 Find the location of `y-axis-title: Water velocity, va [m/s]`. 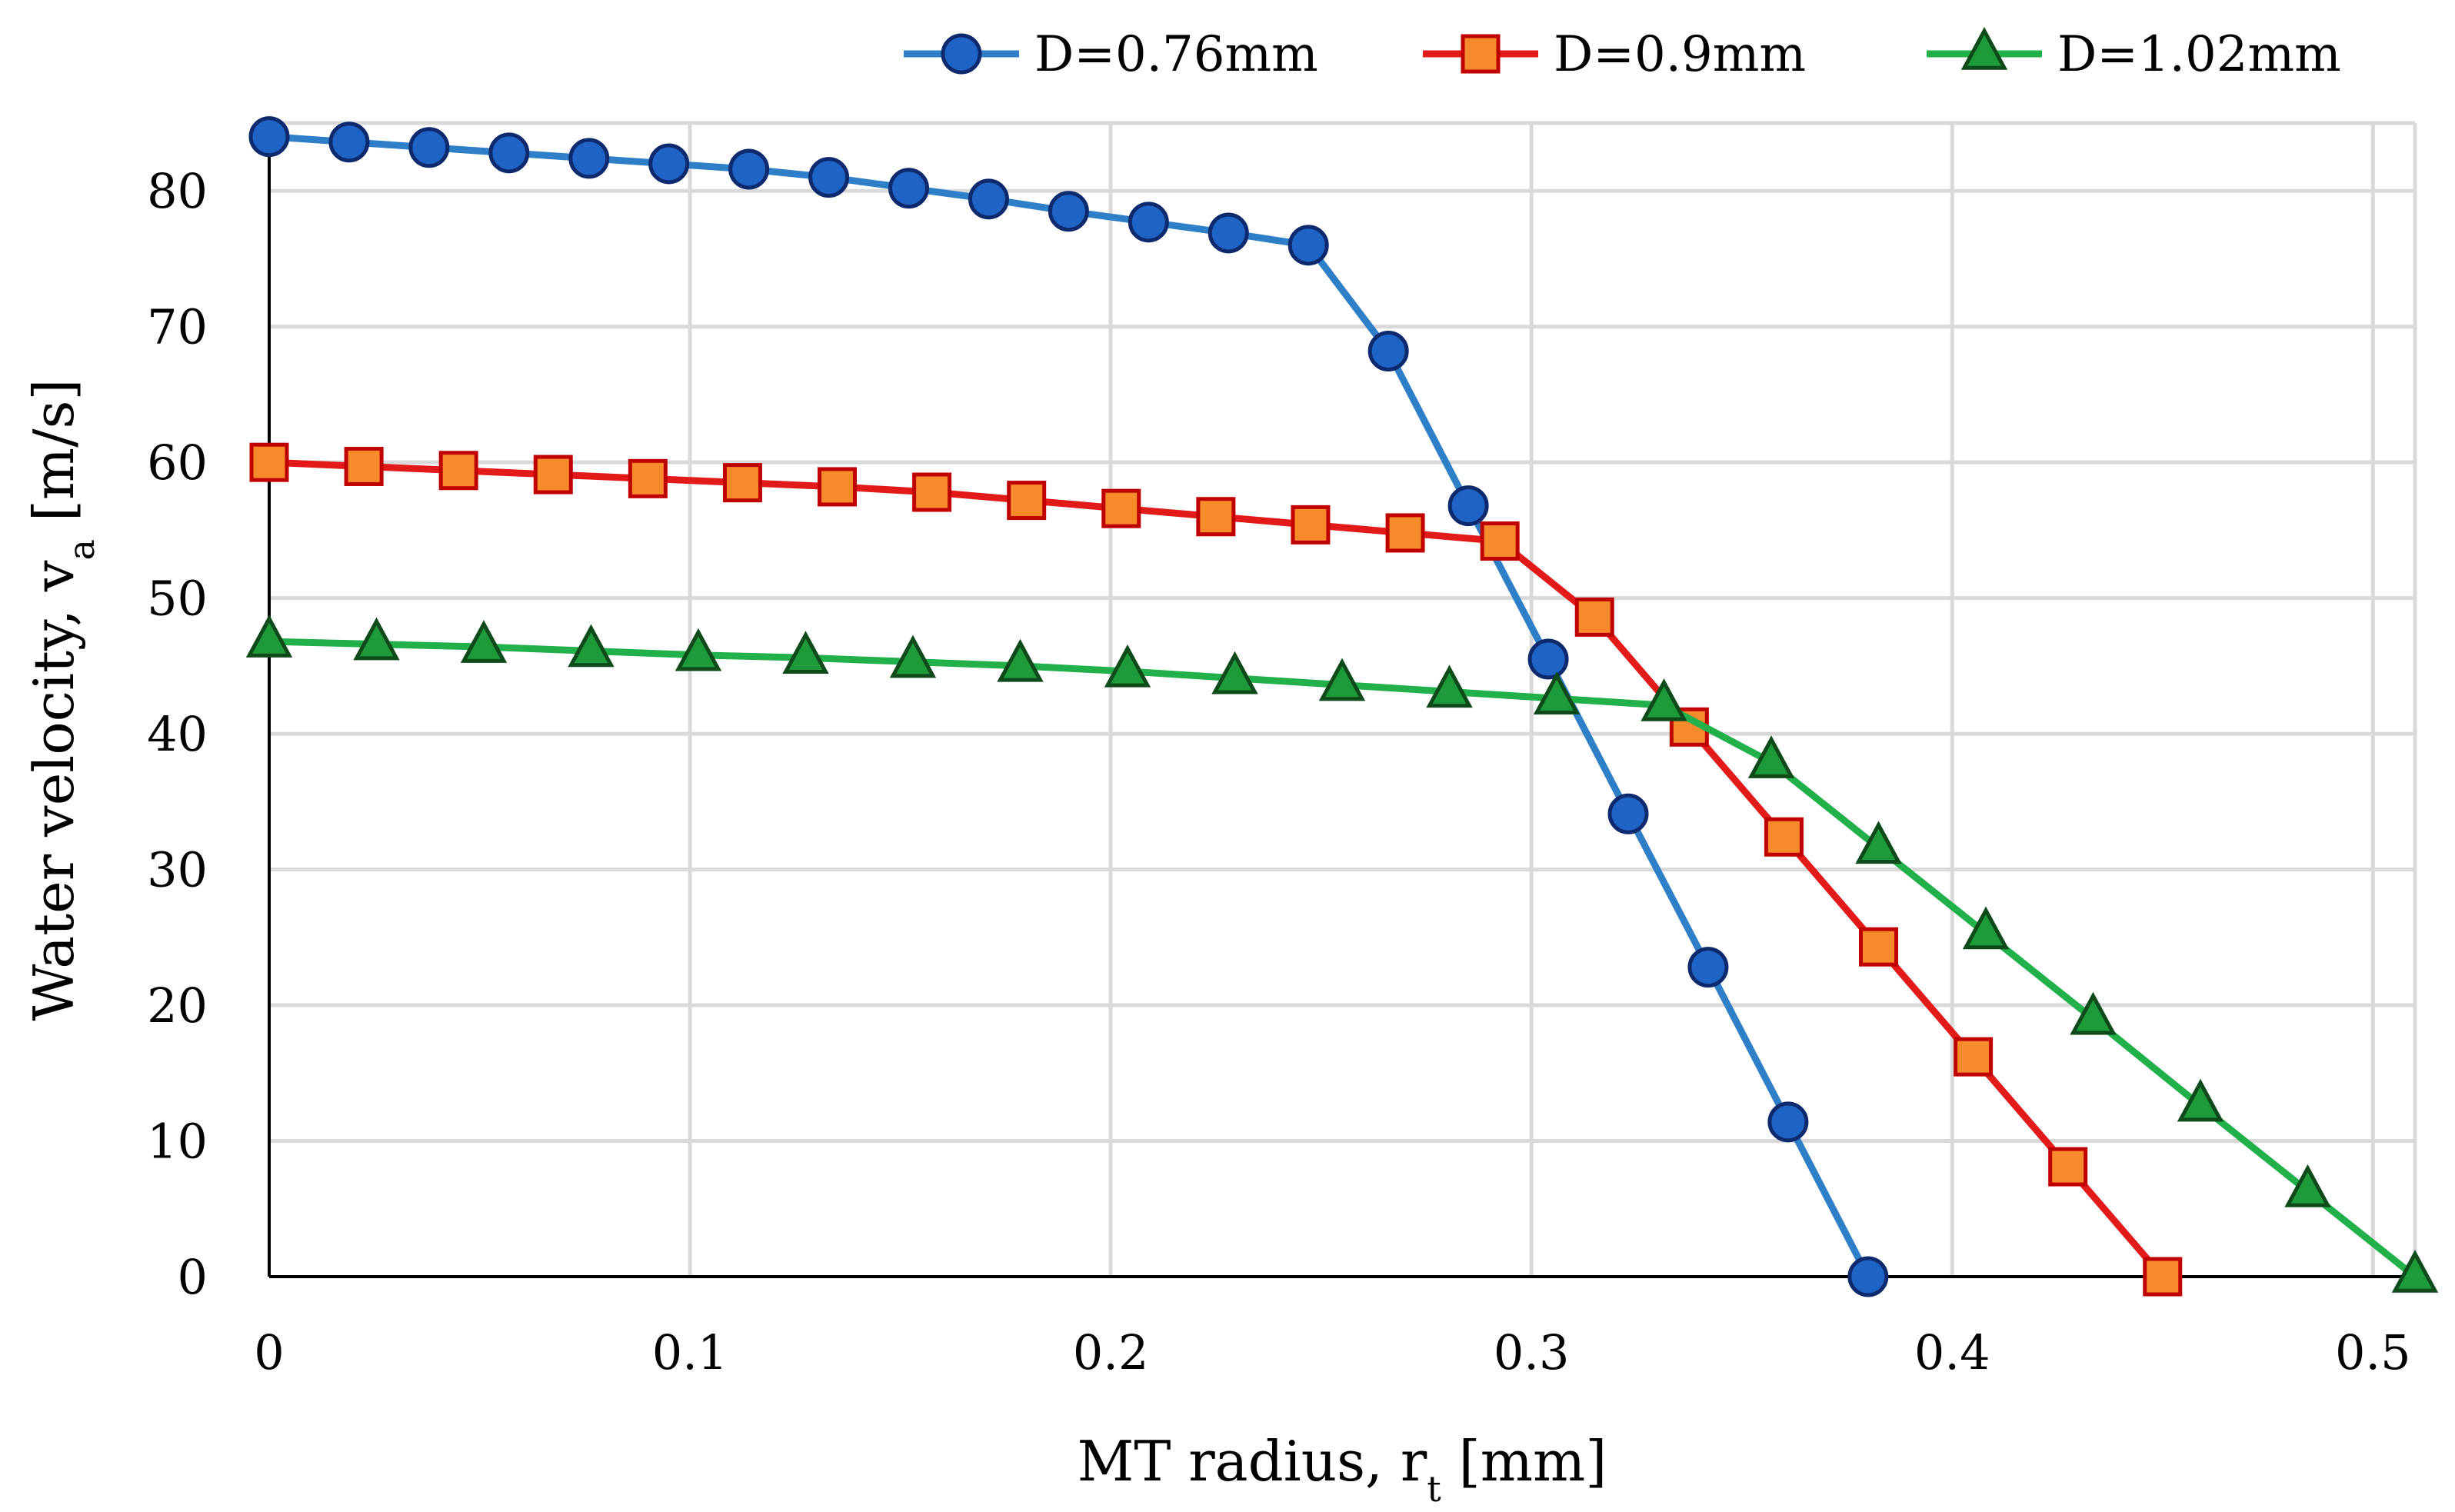

y-axis-title: Water velocity, va [m/s] is located at coordinates (62, 699).